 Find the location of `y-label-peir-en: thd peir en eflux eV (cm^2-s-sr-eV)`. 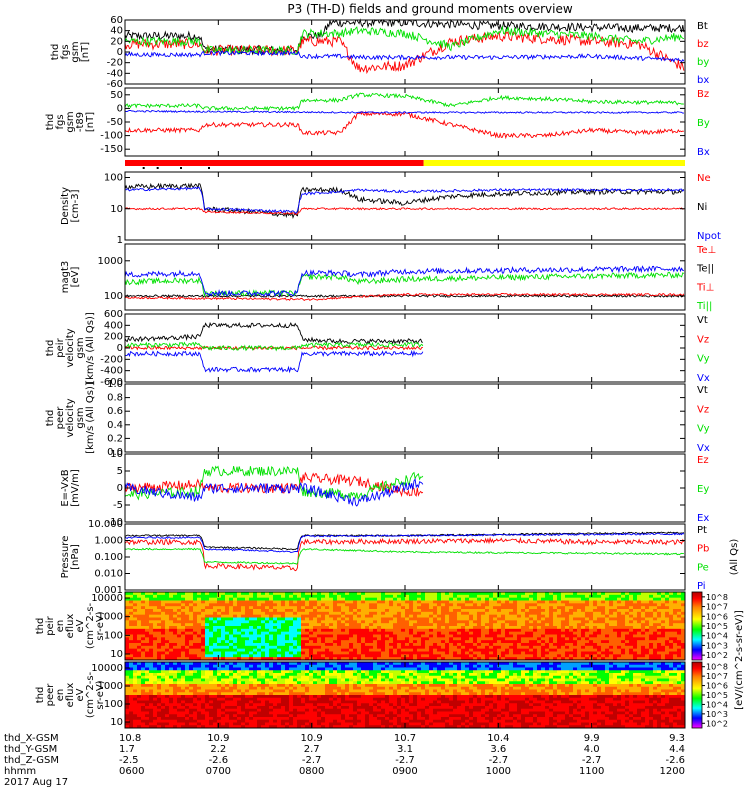

y-label-peir-en: thd peir en eflux eV (cm^2-s-sr-eV) is located at coordinates (70, 625).